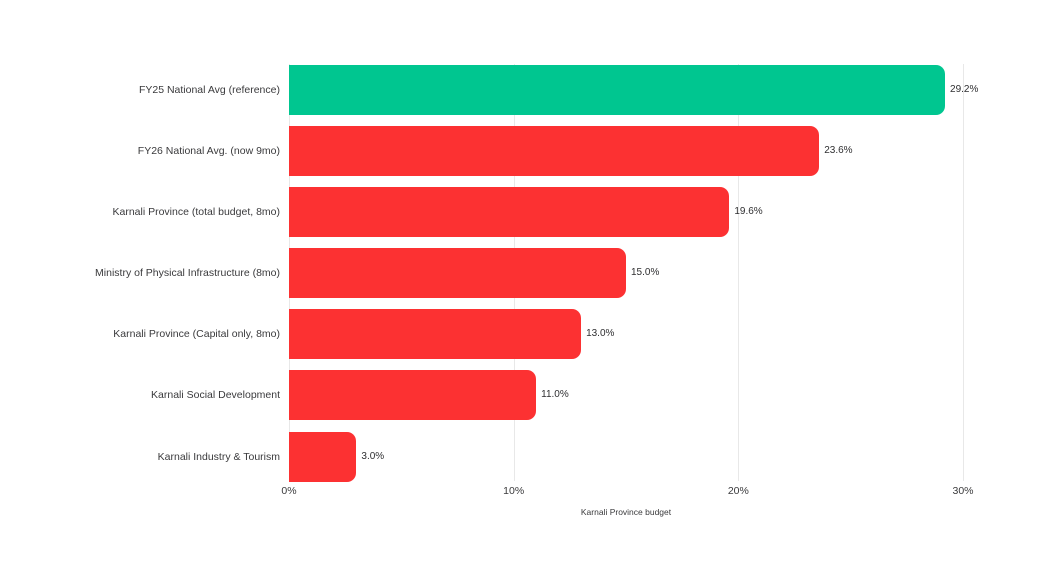 Image resolution: width=1043 pixels, height=582 pixels. I want to click on value-label: 29.2%, so click(964, 89).